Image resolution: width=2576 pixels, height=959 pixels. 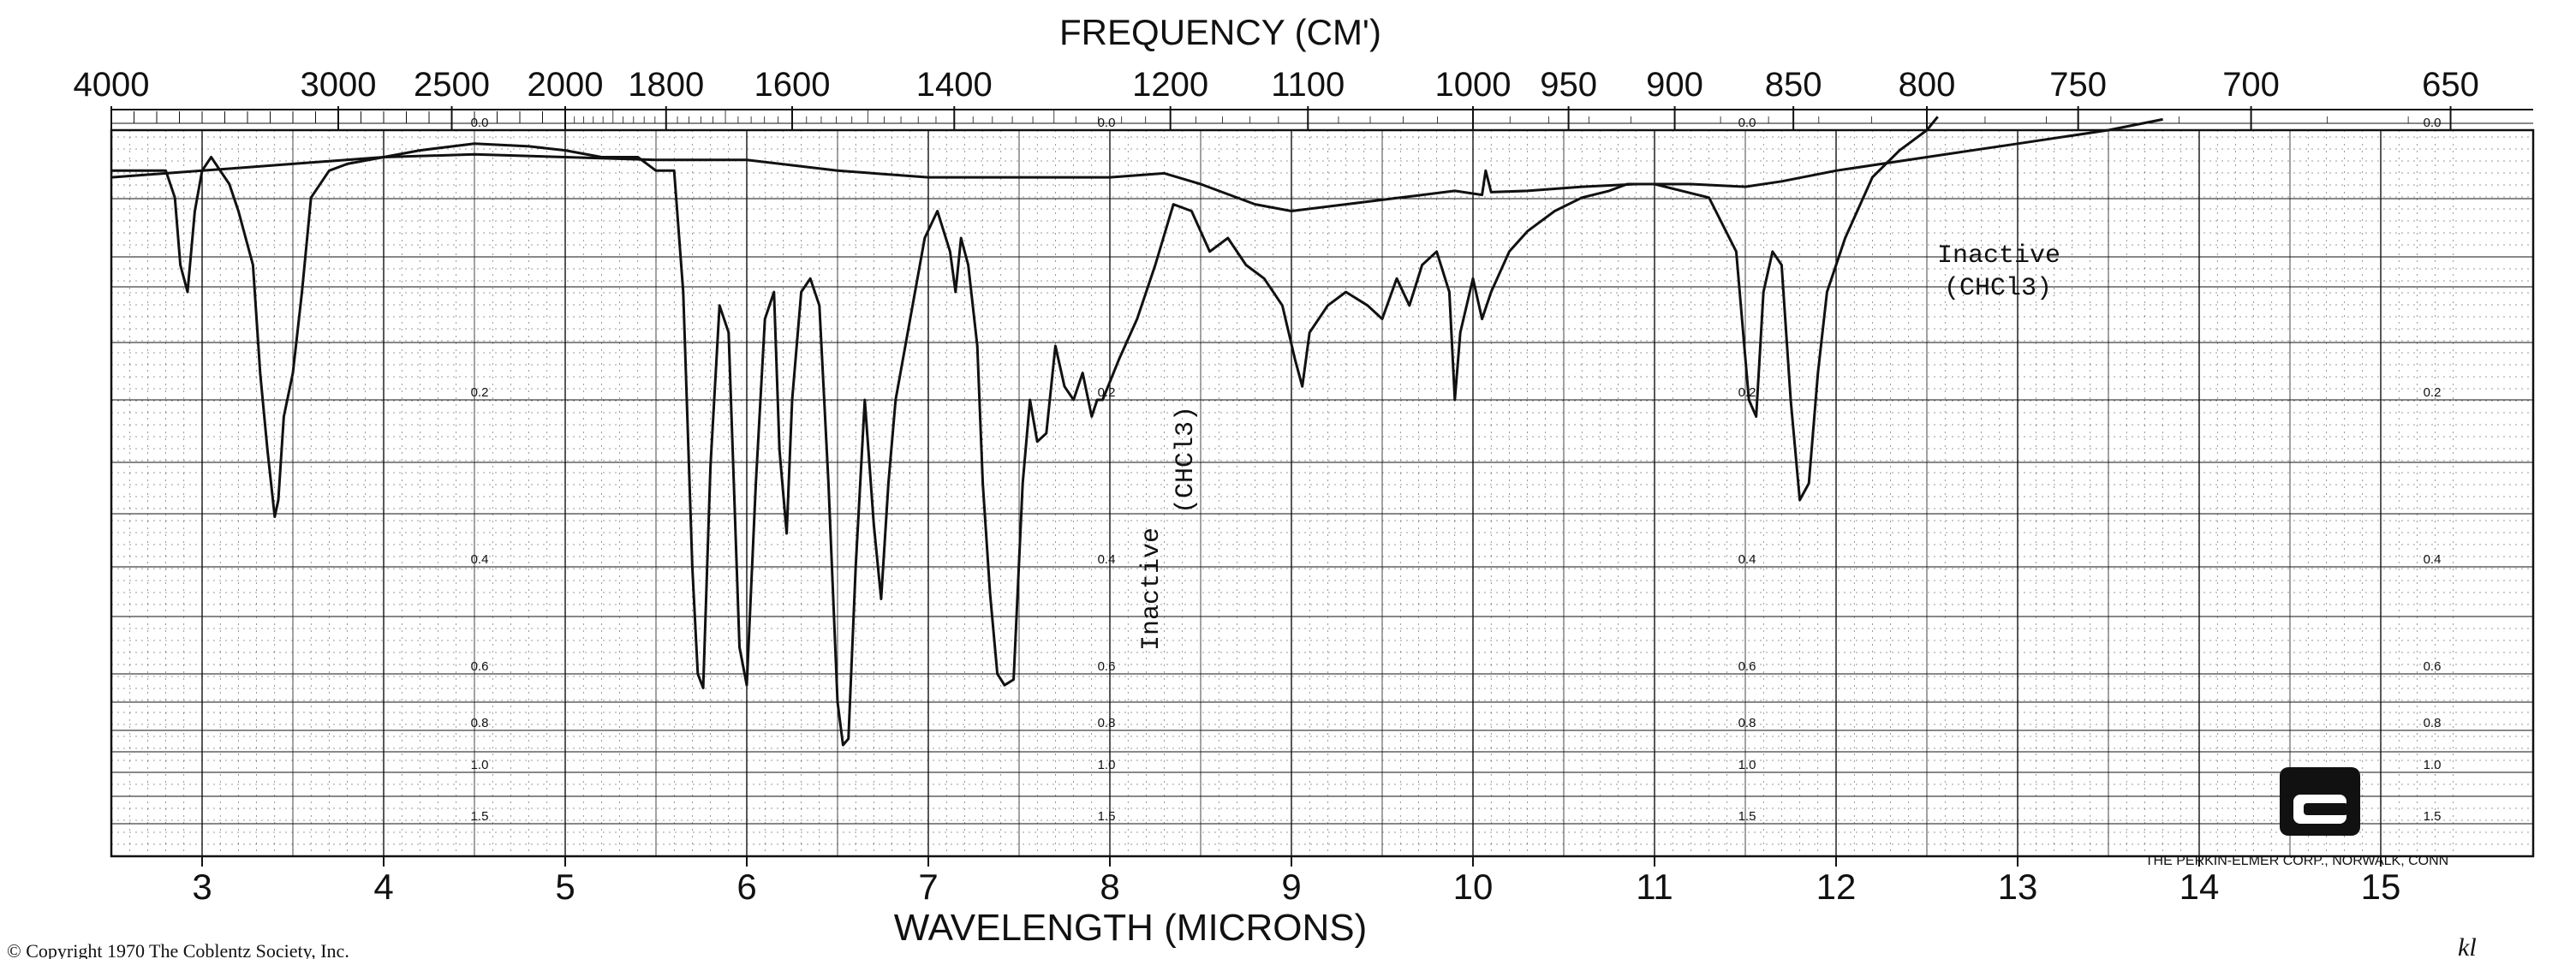 I want to click on top-tick-label: 4000, so click(x=112, y=85).